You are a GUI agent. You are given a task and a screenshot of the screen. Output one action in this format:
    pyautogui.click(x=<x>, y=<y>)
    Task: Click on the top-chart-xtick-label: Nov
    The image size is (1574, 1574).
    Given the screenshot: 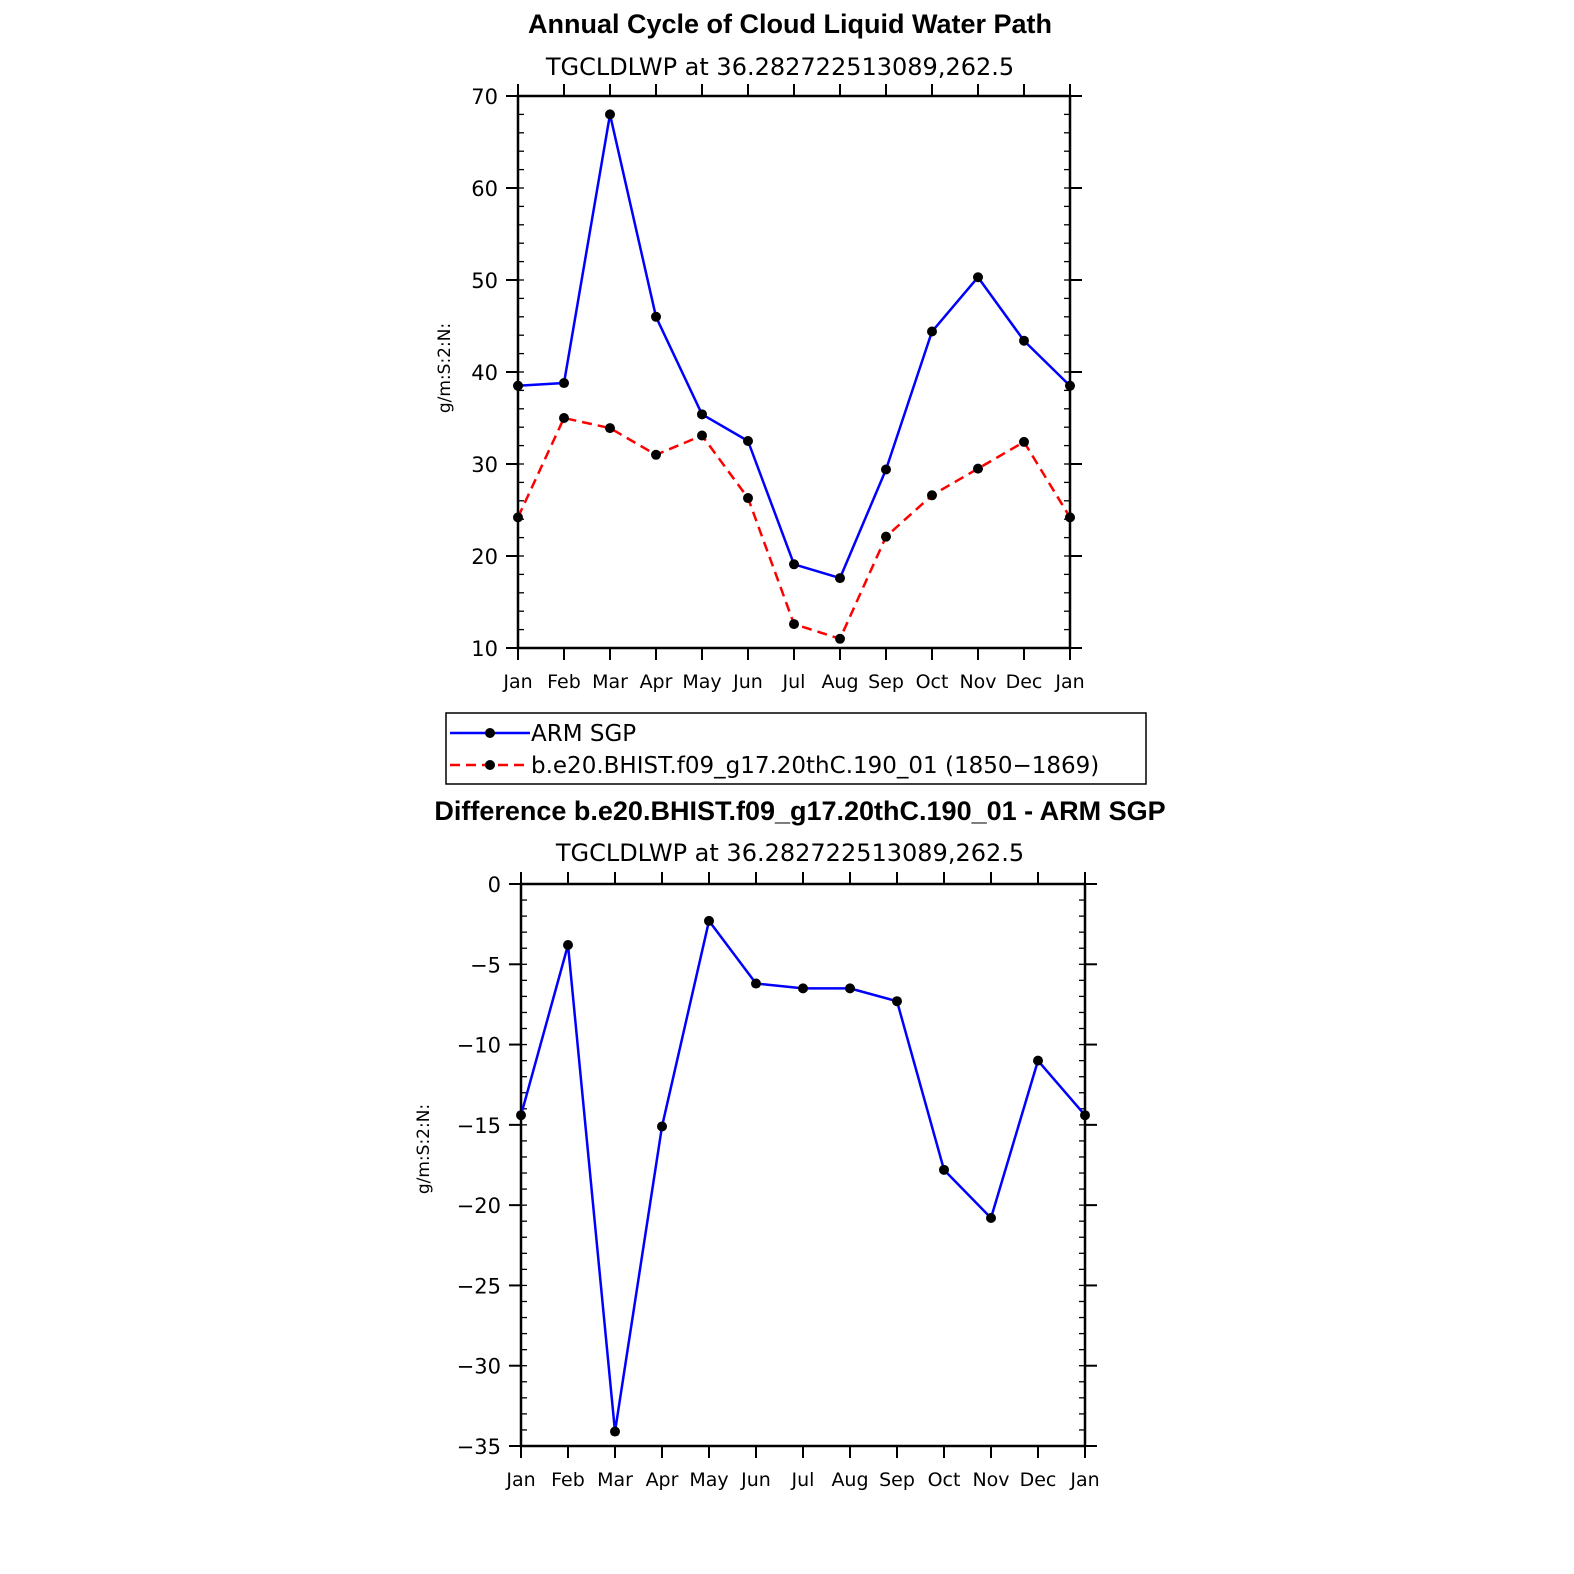 What is the action you would take?
    pyautogui.click(x=977, y=682)
    